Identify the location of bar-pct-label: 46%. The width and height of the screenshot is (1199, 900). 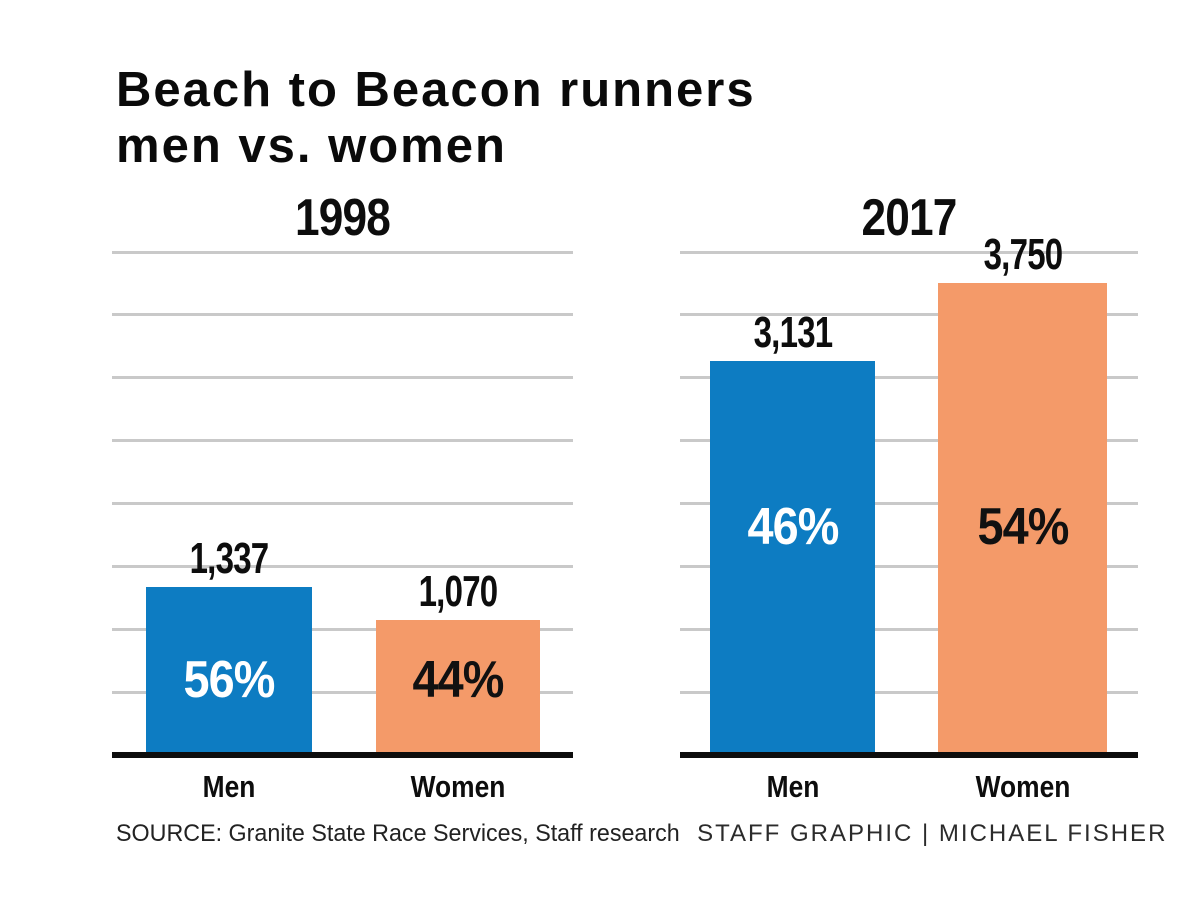
(793, 527).